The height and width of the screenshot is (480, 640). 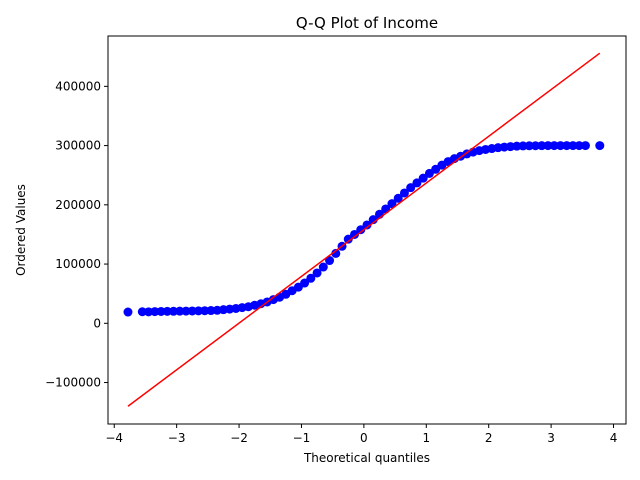 I want to click on y-tick-label: 100000, so click(x=78, y=264).